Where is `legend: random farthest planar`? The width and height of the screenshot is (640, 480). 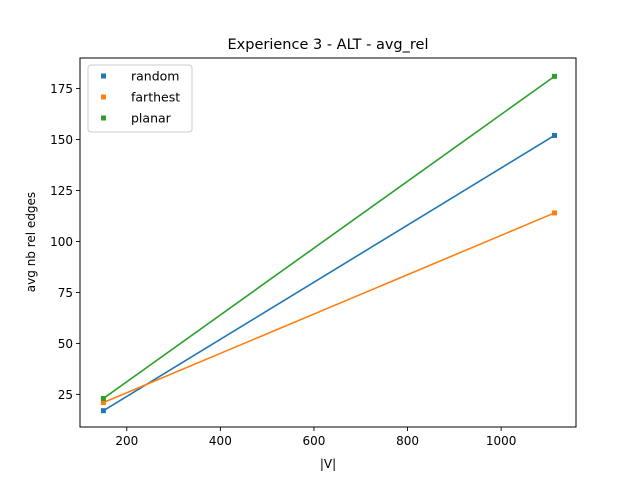
legend: random farthest planar is located at coordinates (140, 98).